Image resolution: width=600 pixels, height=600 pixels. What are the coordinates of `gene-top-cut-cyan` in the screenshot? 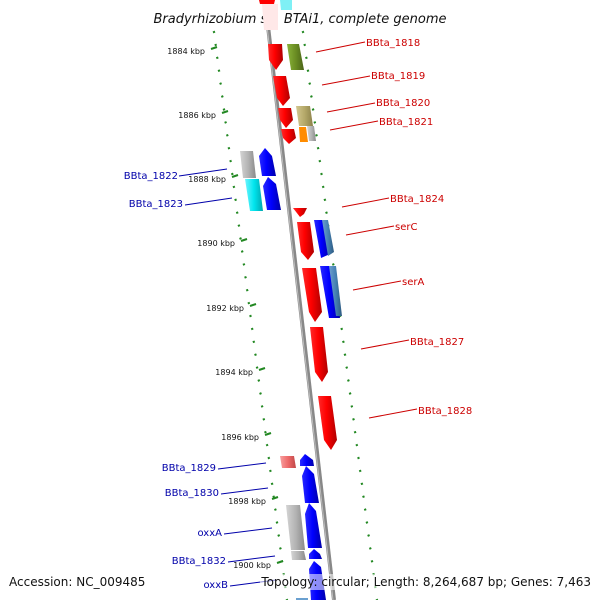 It's located at (286, 5).